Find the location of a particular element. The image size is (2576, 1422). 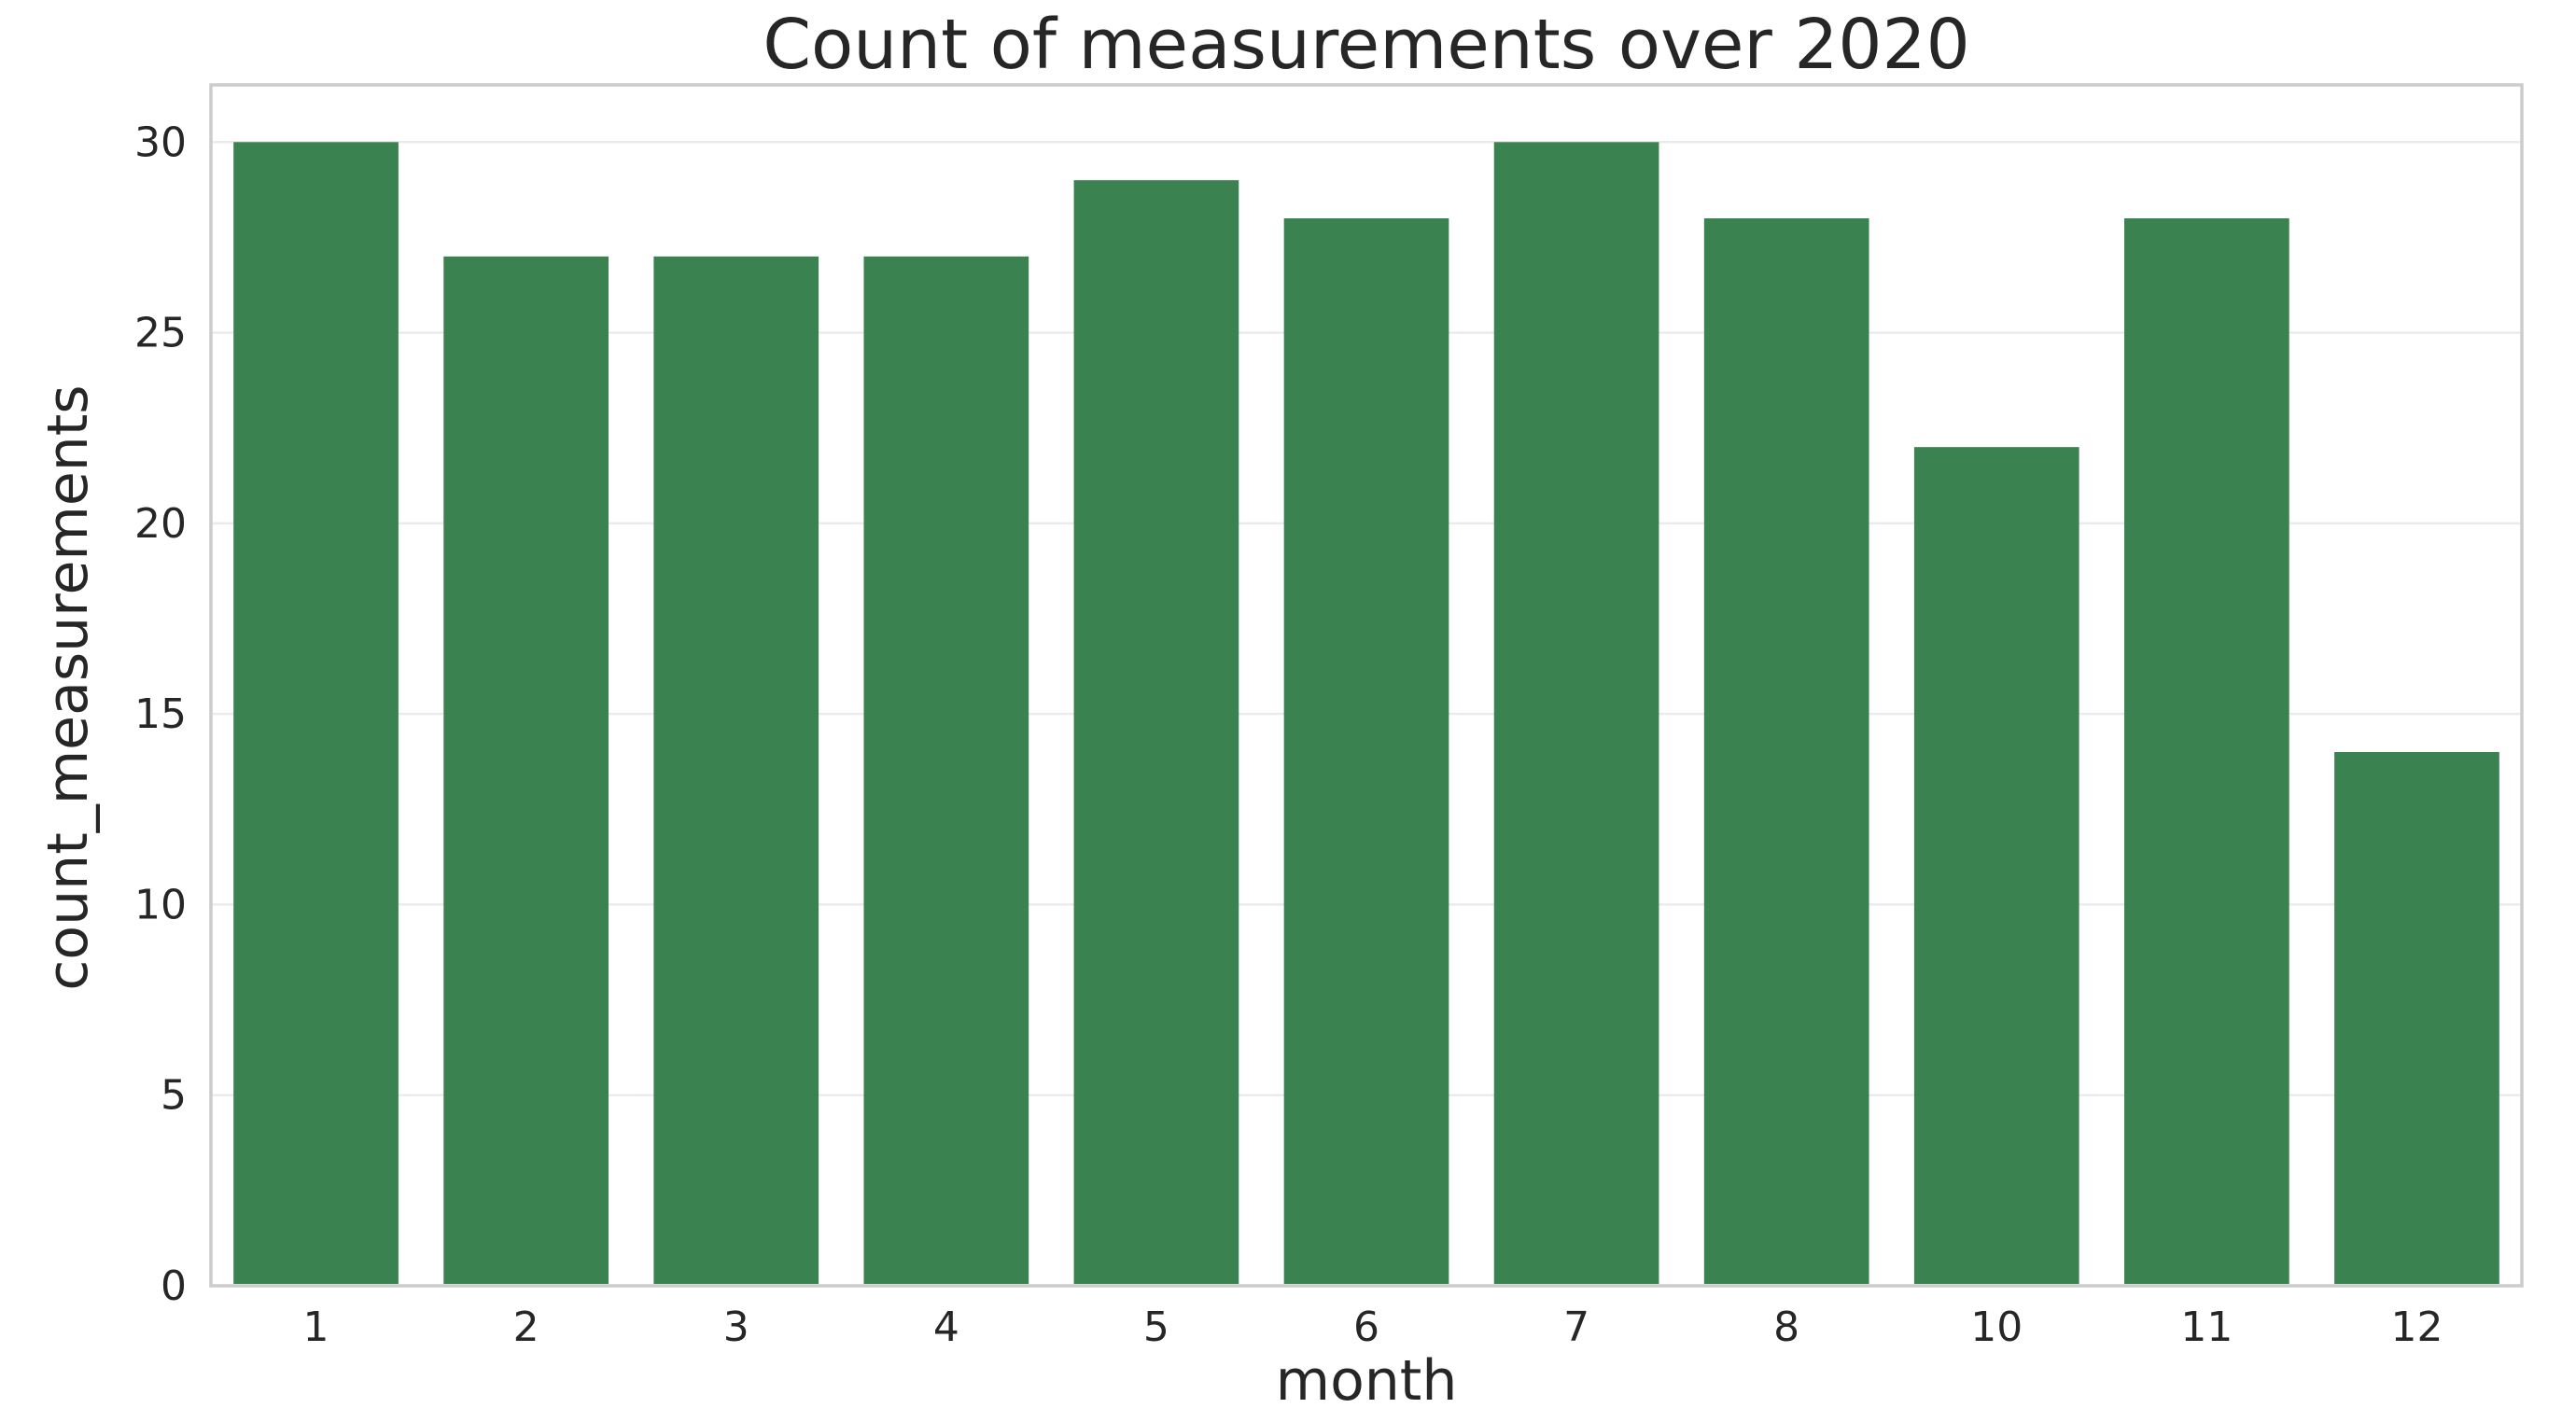

y-tick-label: 20 is located at coordinates (160, 524).